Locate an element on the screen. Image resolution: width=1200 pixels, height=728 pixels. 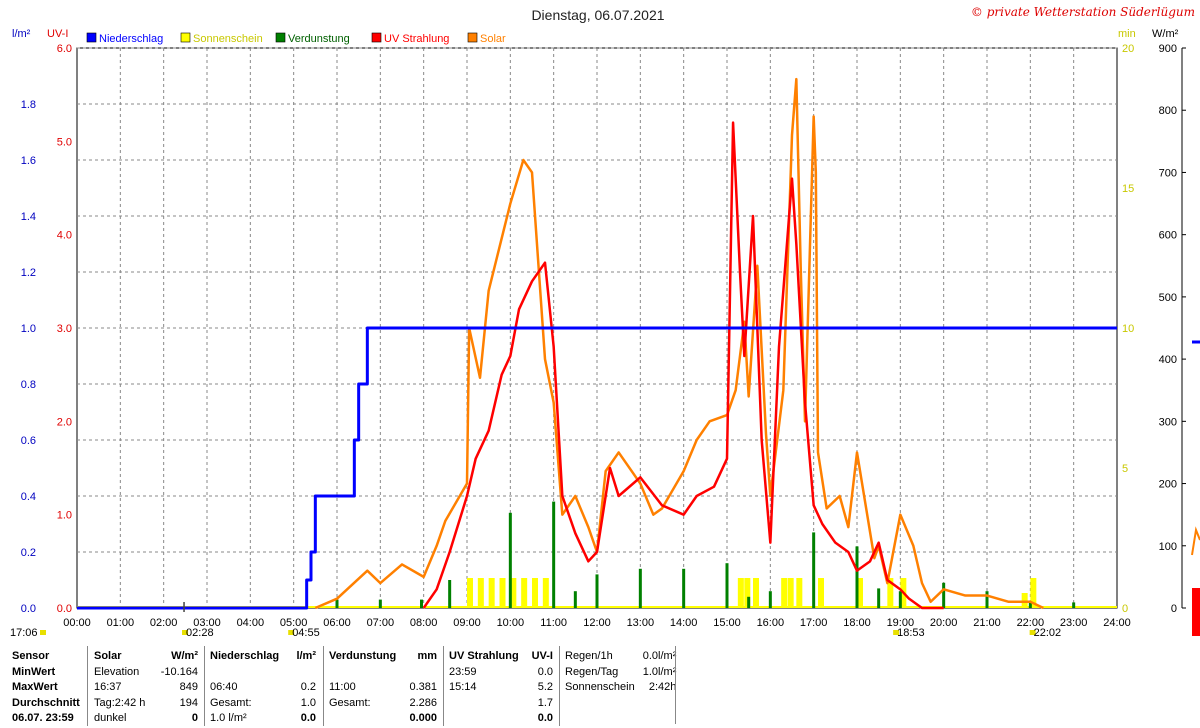
uv-cell: 1.7 is located at coordinates (545, 702).